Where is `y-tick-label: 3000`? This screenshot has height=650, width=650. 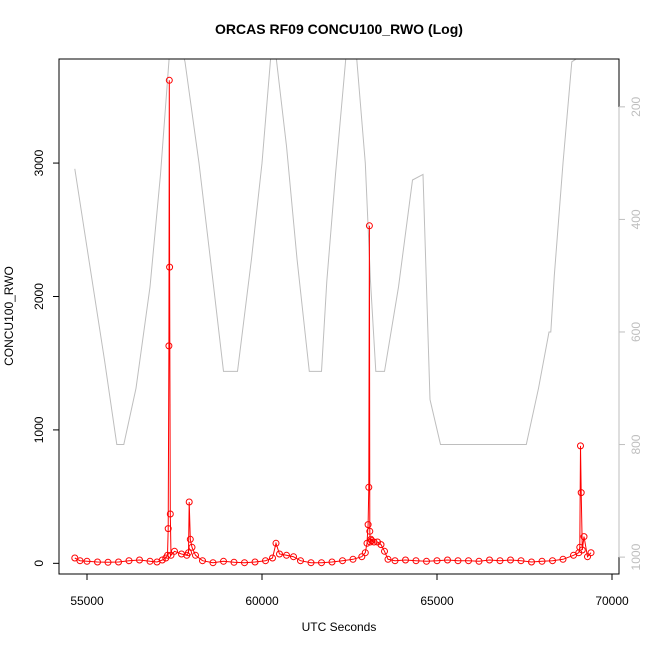 y-tick-label: 3000 is located at coordinates (39, 162).